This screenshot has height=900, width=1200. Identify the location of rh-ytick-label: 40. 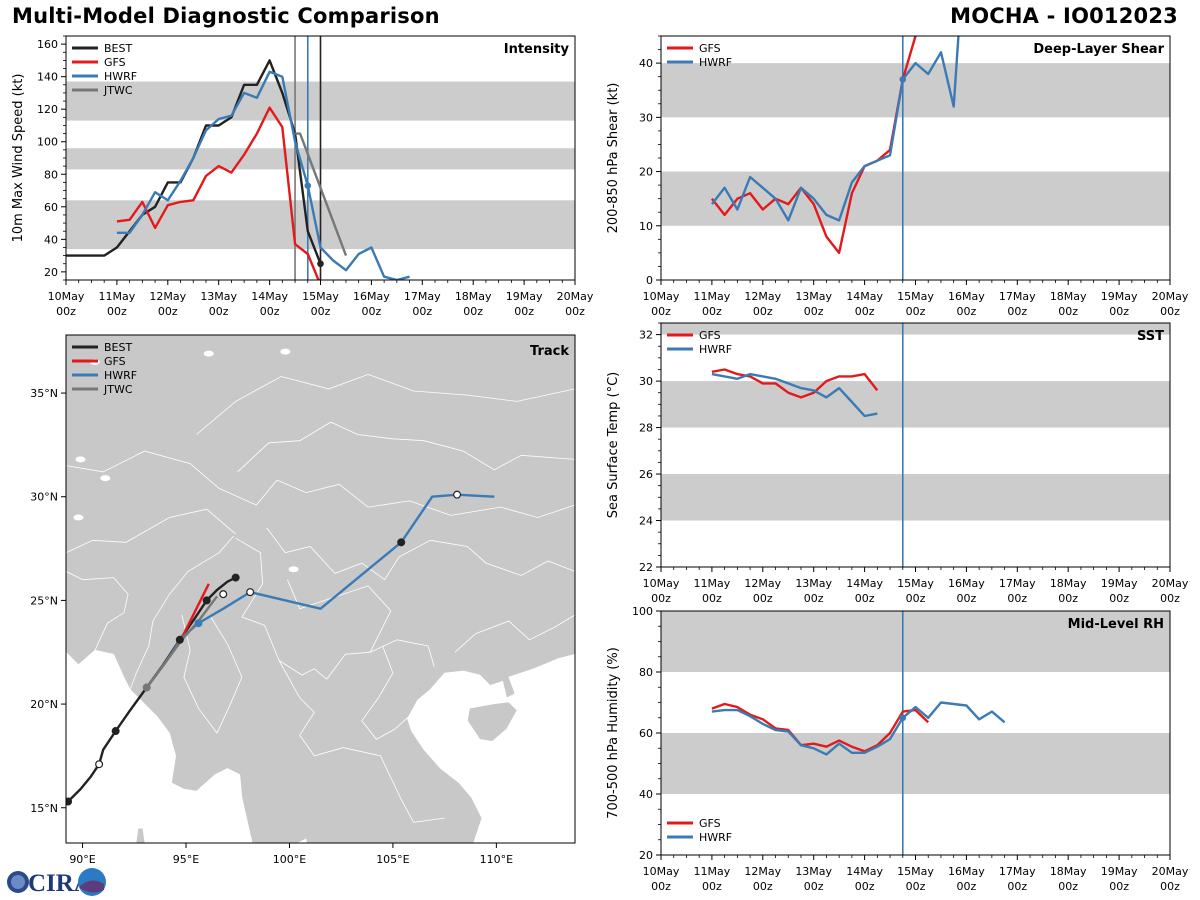
(646, 794).